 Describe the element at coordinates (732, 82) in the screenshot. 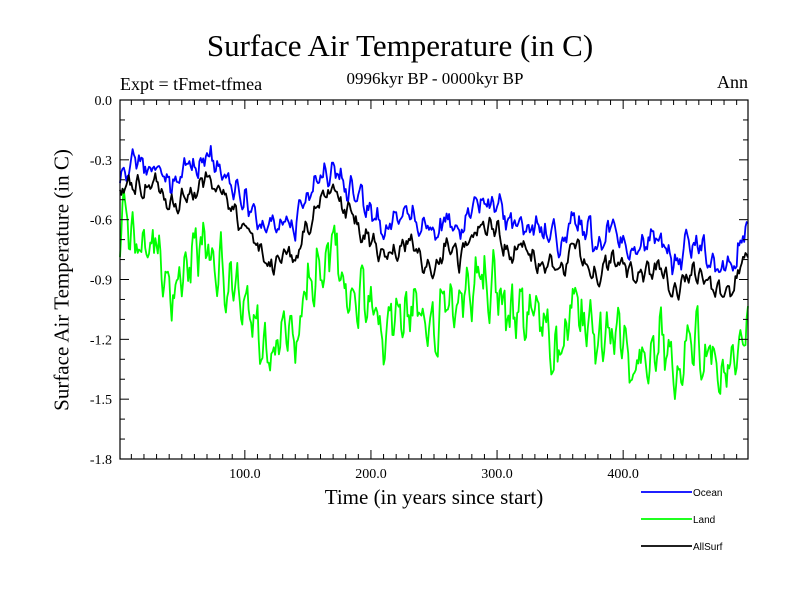

I see `season-label: Ann` at that location.